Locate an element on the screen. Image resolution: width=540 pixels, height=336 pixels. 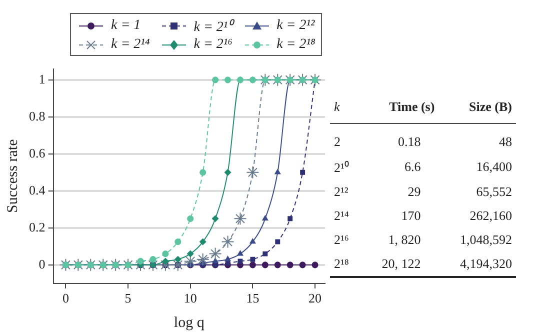
category-label: Time (s) is located at coordinates (412, 107).